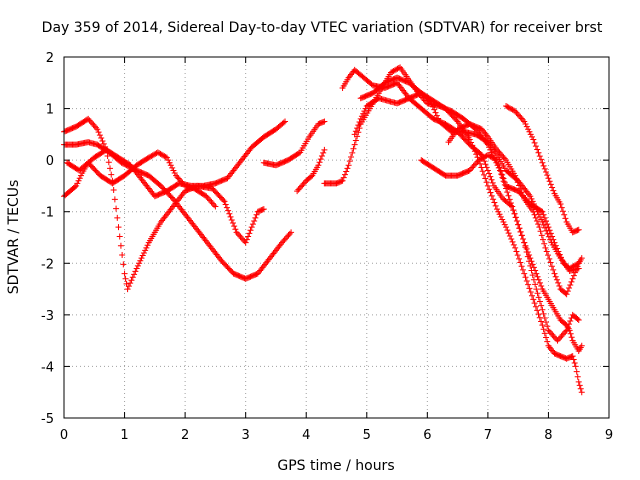 The width and height of the screenshot is (640, 480). I want to click on y-tick-label: 0, so click(50, 161).